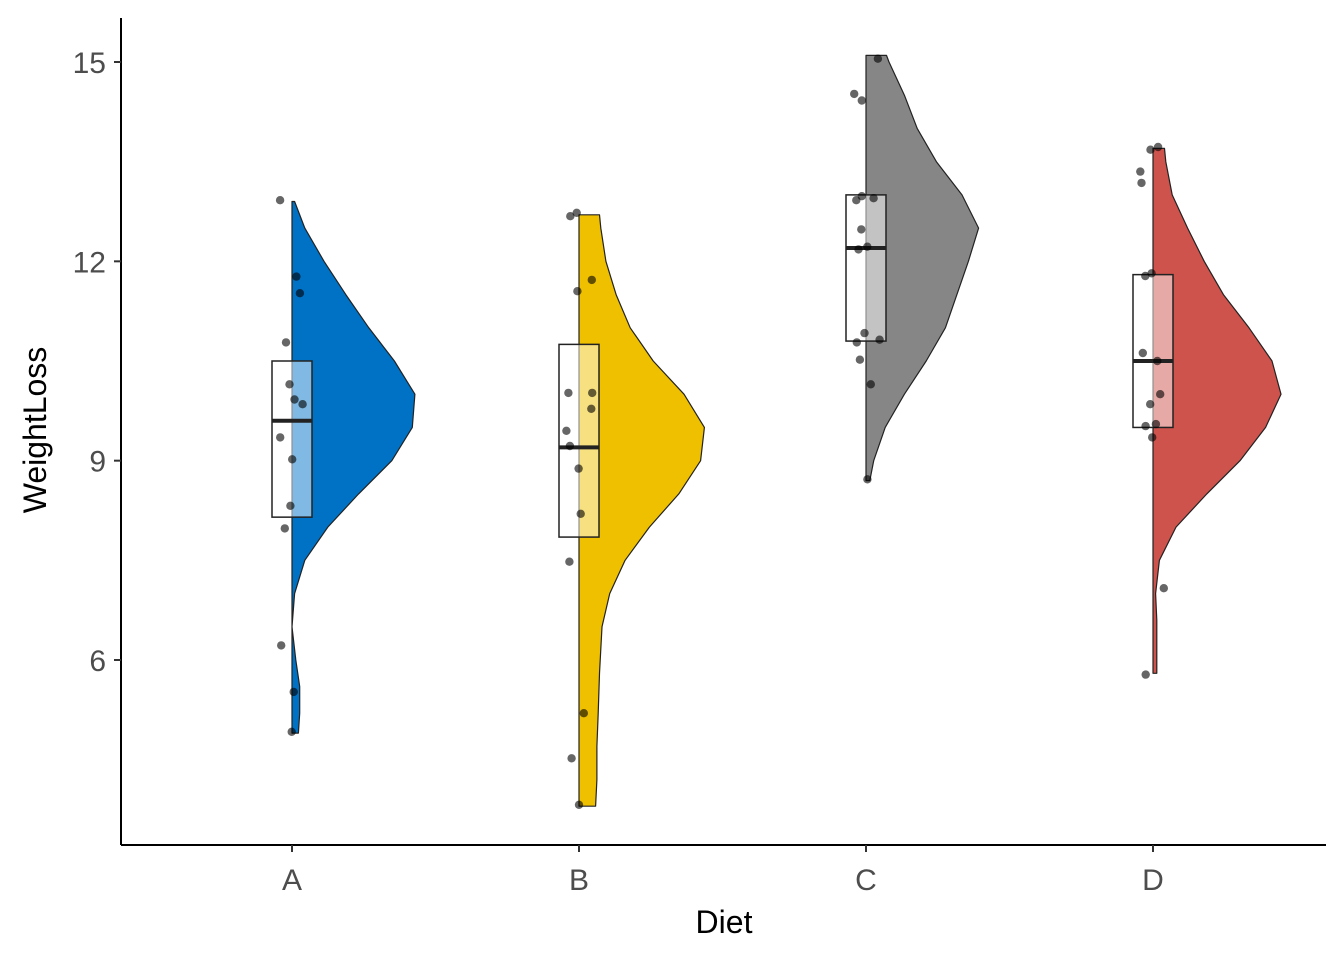 This screenshot has width=1344, height=960. Describe the element at coordinates (866, 268) in the screenshot. I see `box-C` at that location.